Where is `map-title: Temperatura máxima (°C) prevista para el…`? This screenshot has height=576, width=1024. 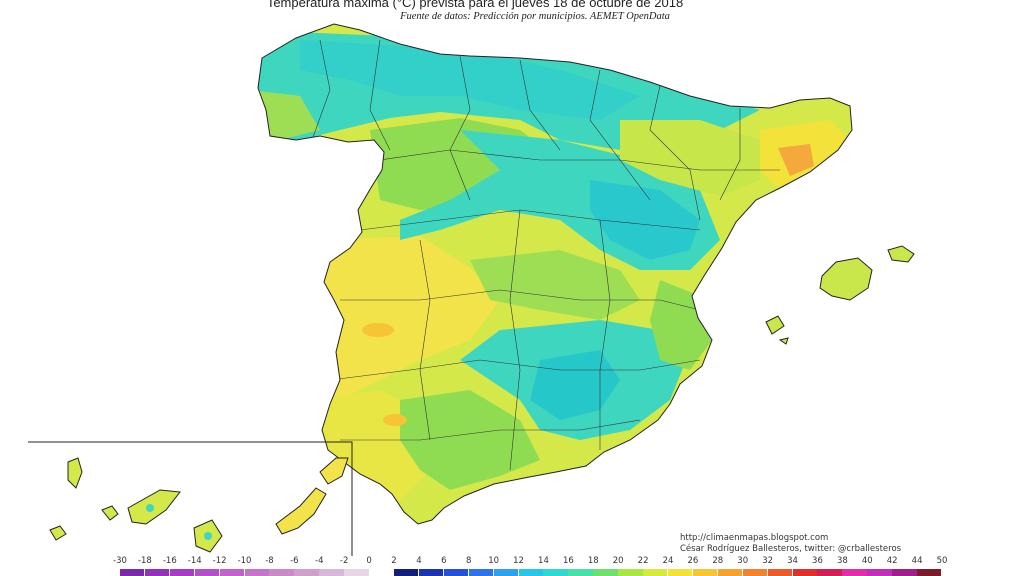 map-title: Temperatura máxima (°C) prevista para el… is located at coordinates (475, 5).